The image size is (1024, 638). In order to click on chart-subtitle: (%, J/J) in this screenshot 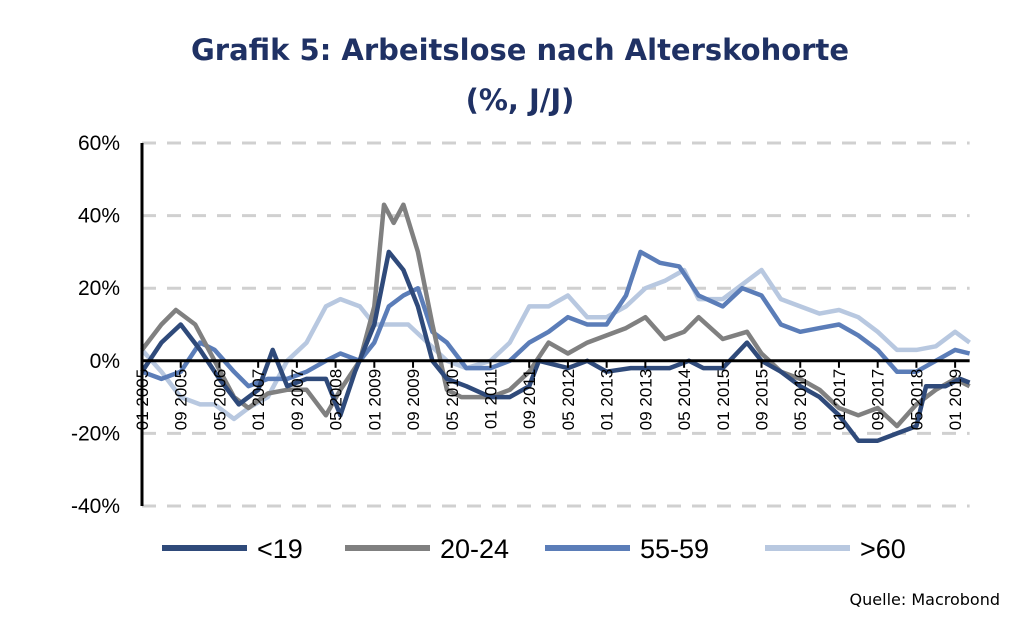, I will do `click(520, 100)`.